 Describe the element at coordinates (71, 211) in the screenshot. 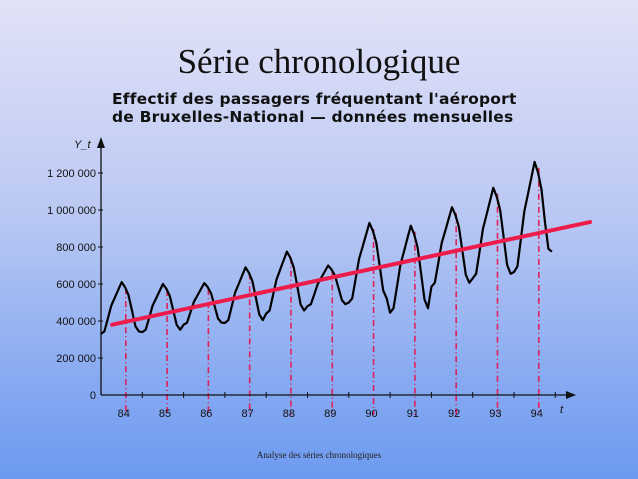

I see `y-tick-label: 1 000 000` at that location.